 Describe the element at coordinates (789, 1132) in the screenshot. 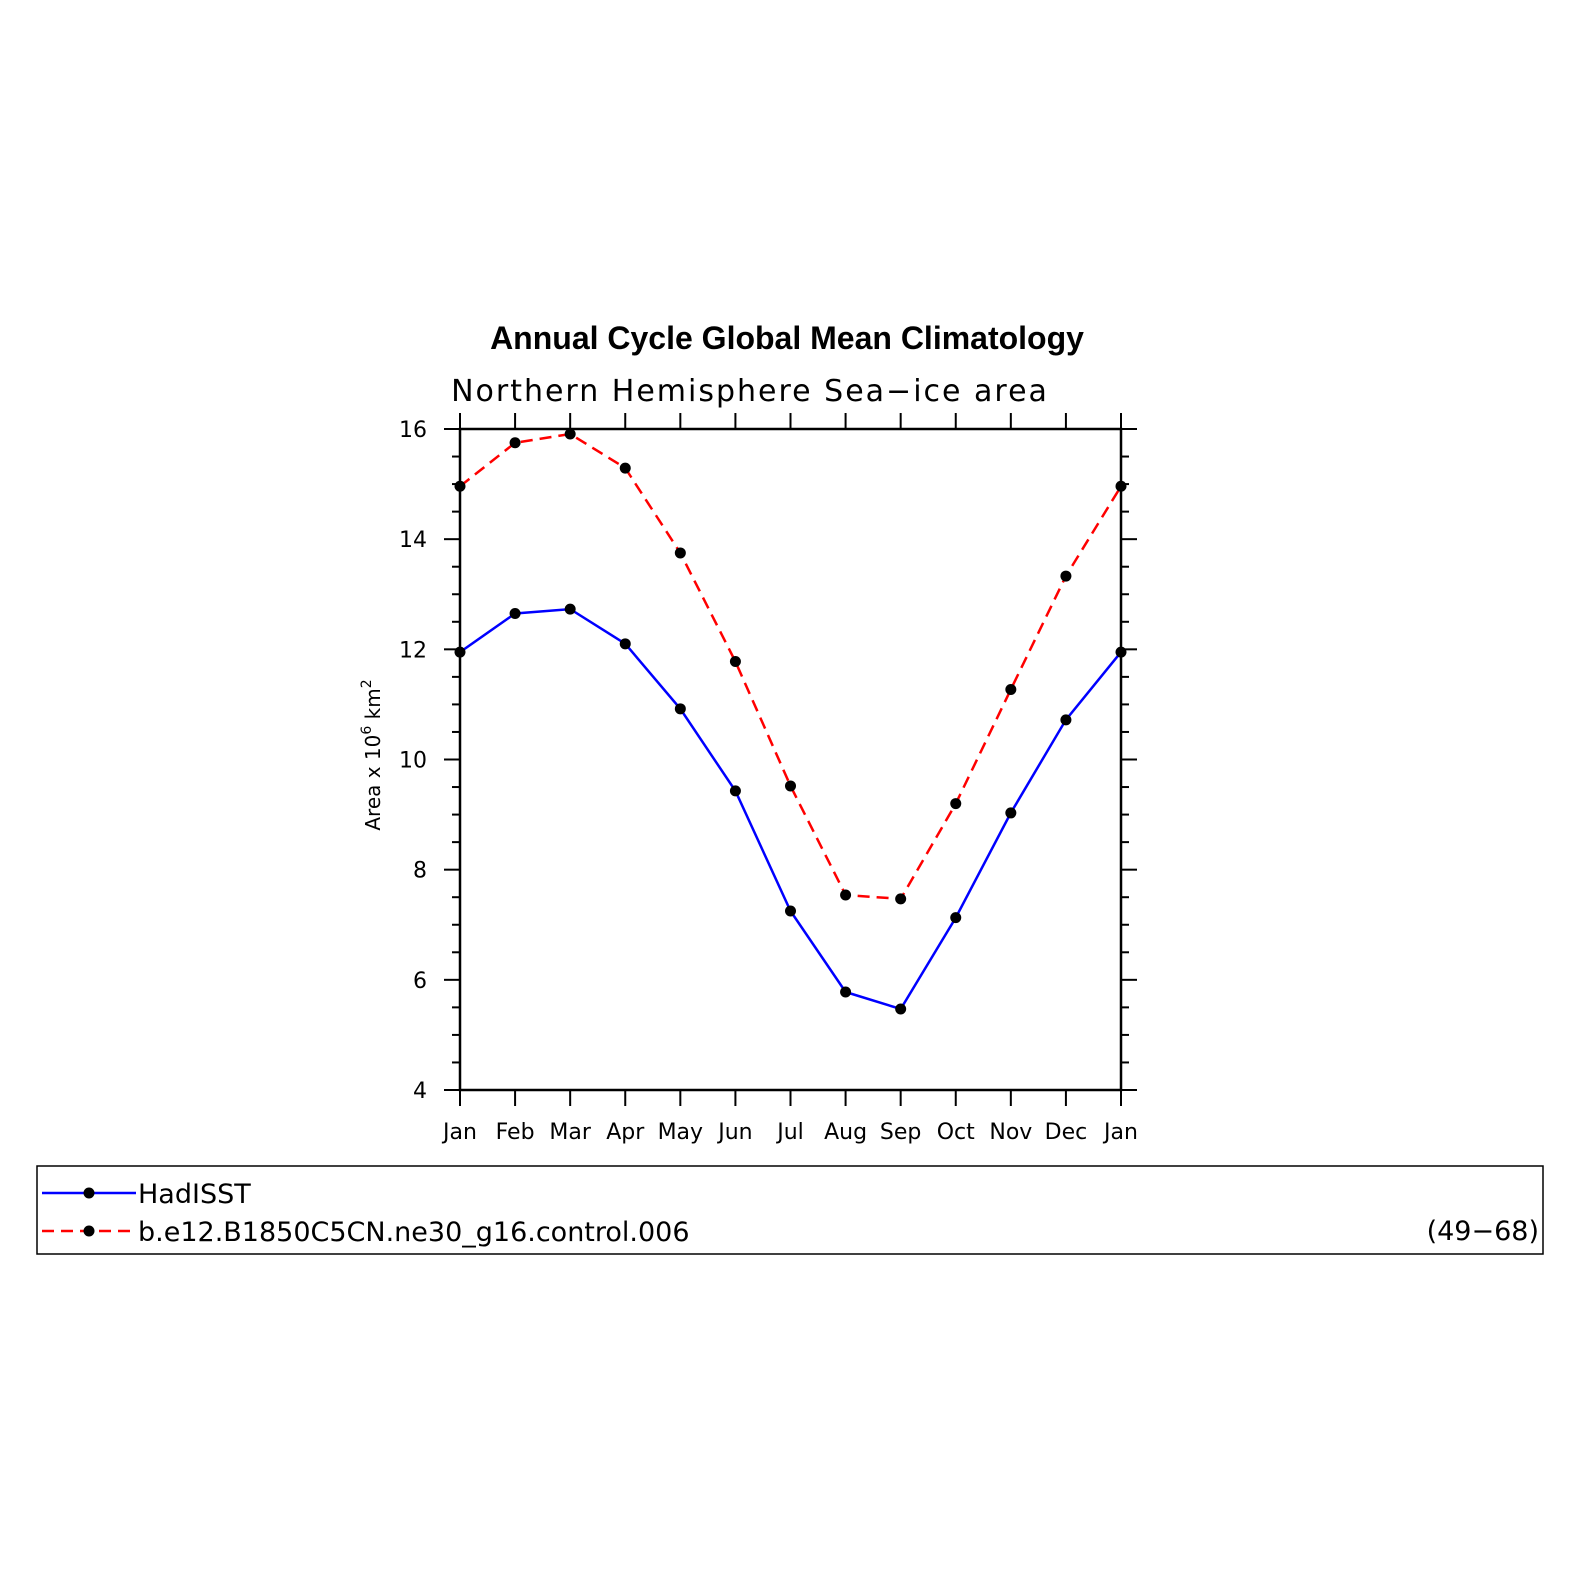

I see `x-tick-label: Jul` at that location.